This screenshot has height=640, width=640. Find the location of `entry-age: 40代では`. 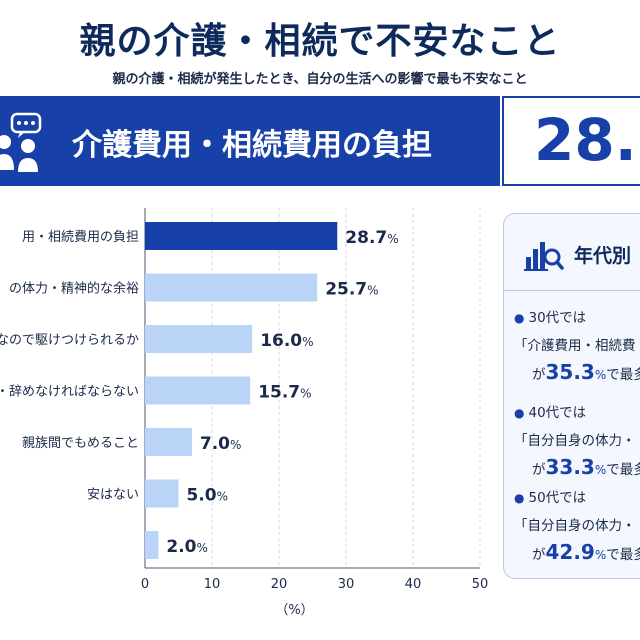

entry-age: 40代では is located at coordinates (557, 413).